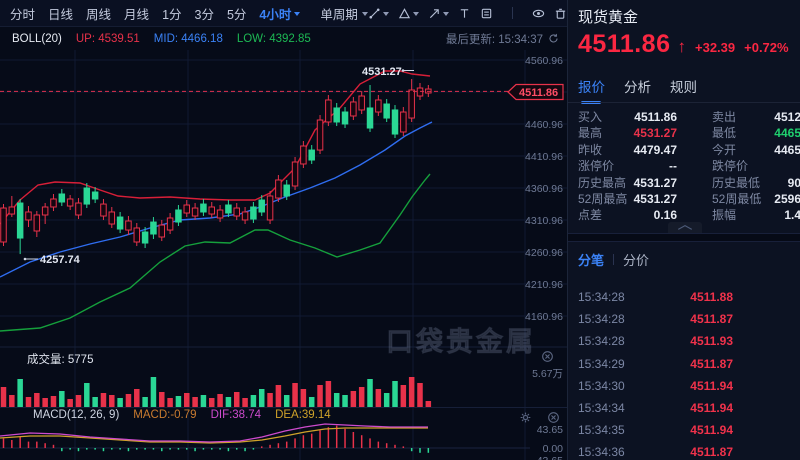 Image resolution: width=800 pixels, height=460 pixels. What do you see at coordinates (684, 117) in the screenshot?
I see `quote-row: 买入 4511.86 卖出 4512` at bounding box center [684, 117].